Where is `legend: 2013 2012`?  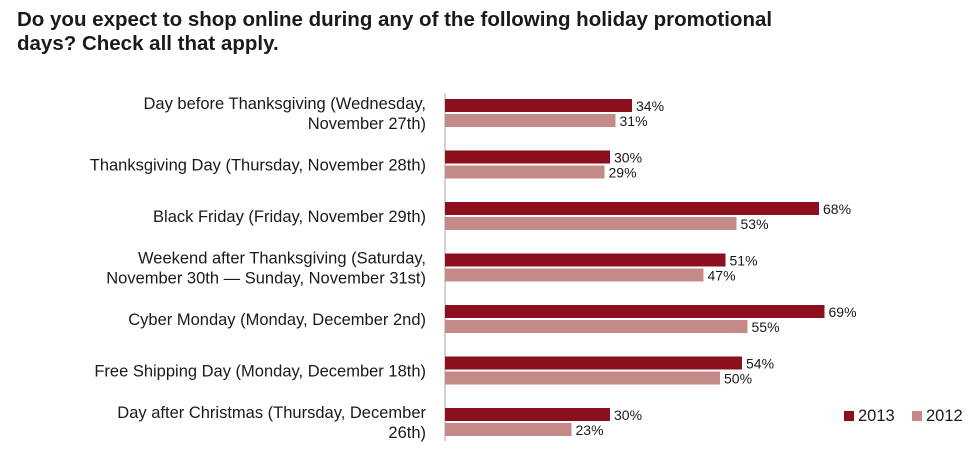
legend: 2013 2012 is located at coordinates (903, 416).